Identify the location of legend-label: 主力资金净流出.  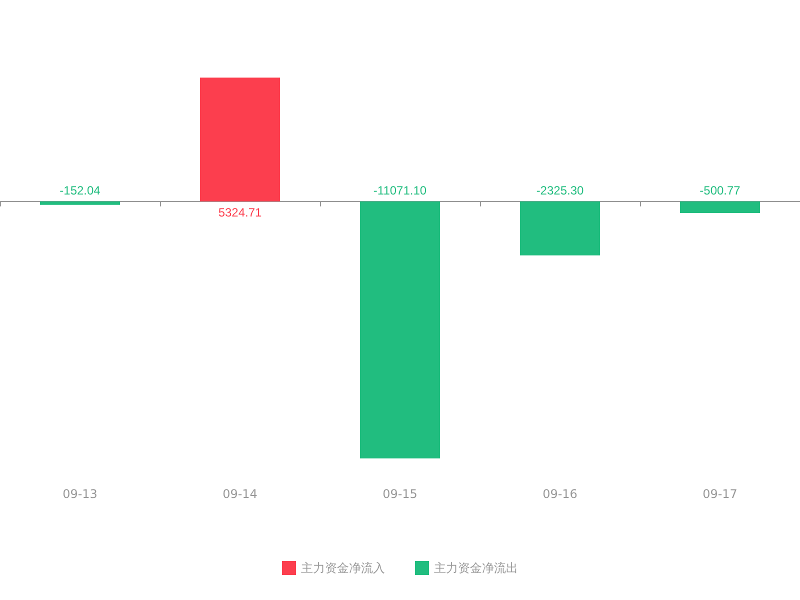
(476, 568).